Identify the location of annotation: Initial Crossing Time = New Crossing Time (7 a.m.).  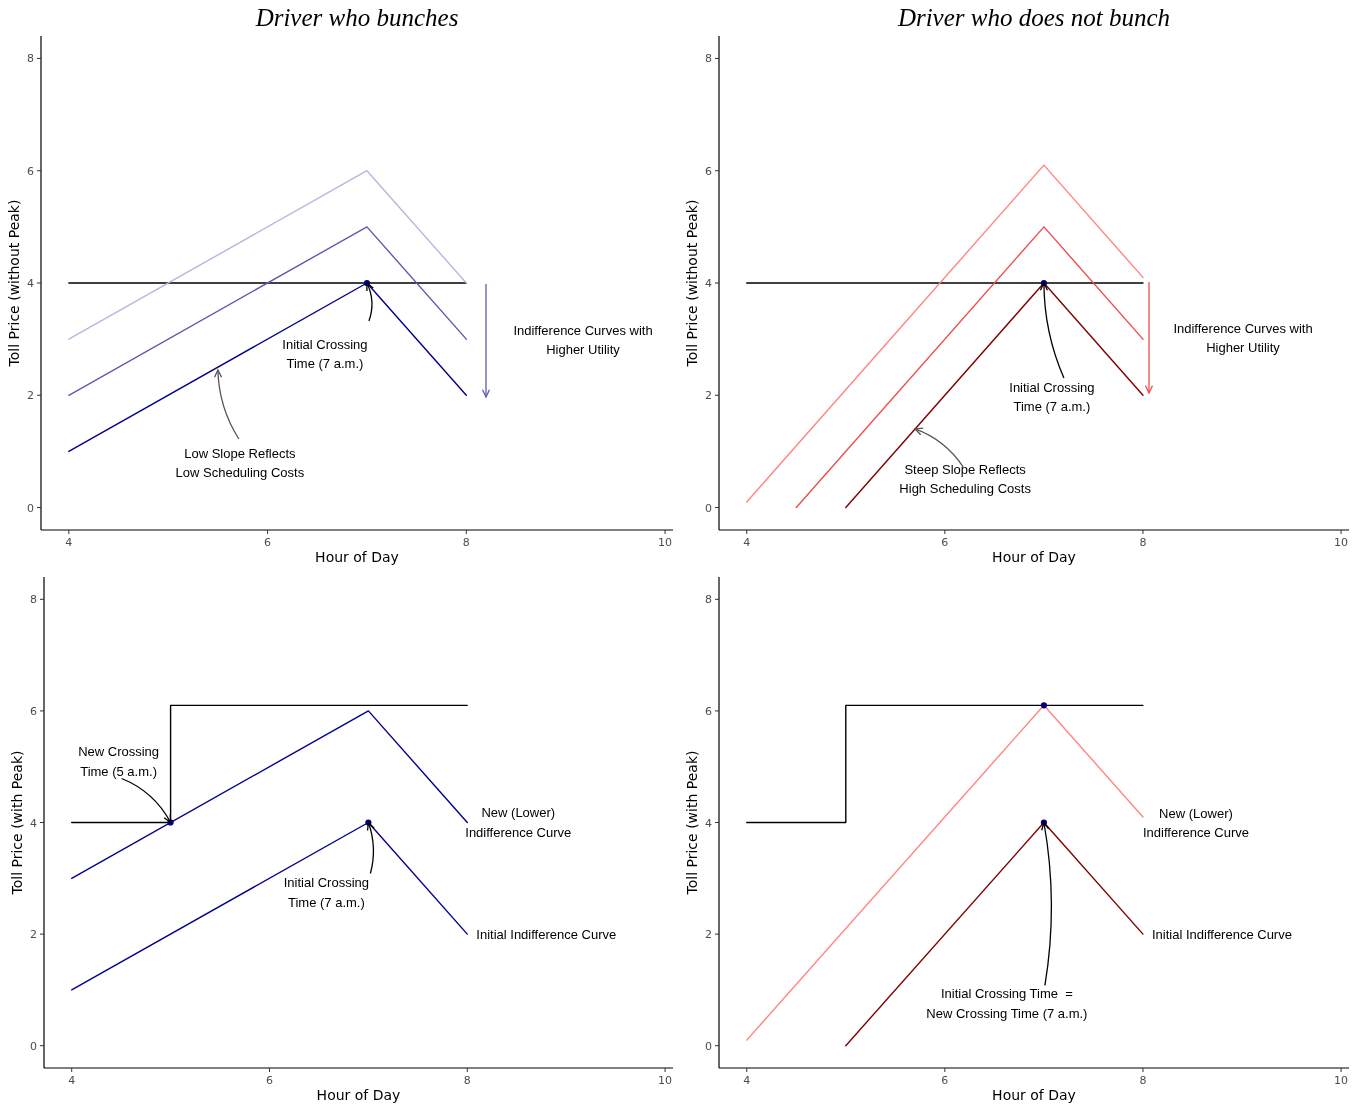
(1007, 1003).